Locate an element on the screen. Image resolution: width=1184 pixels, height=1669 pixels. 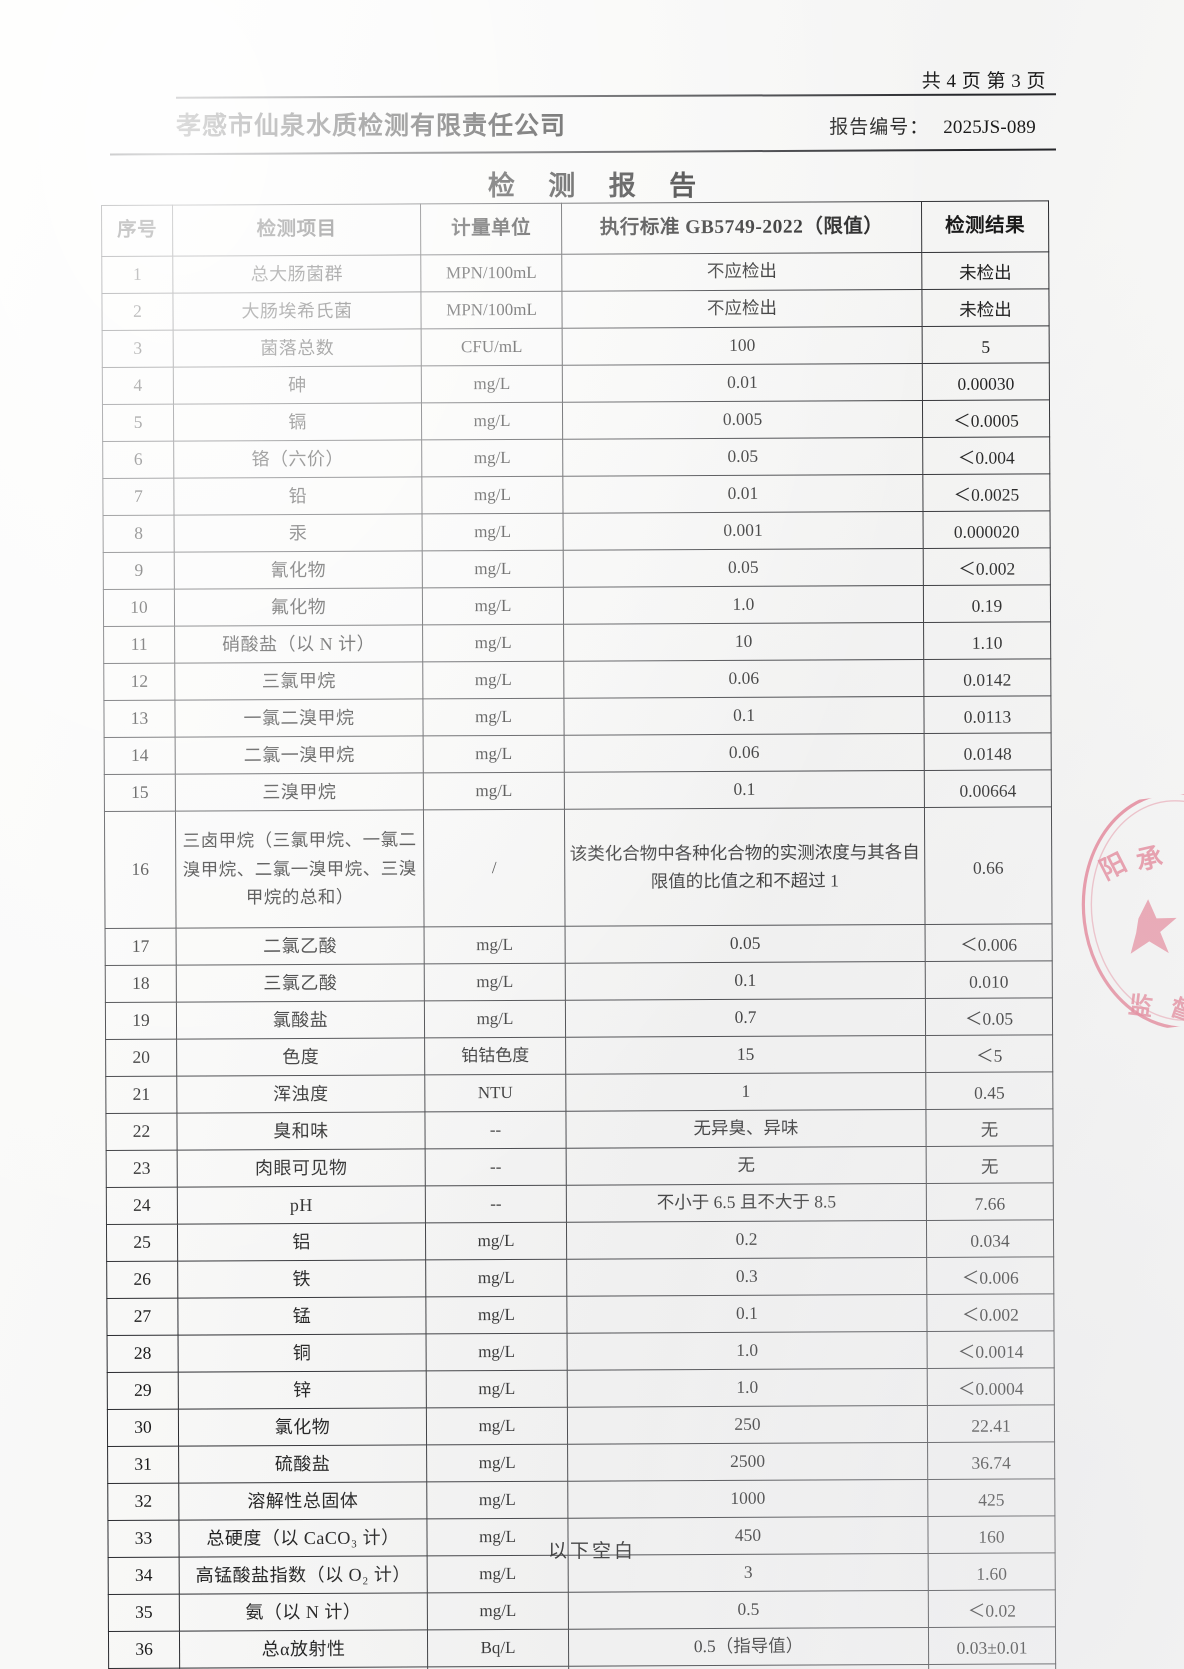
cell-no: 19 is located at coordinates (141, 1021).